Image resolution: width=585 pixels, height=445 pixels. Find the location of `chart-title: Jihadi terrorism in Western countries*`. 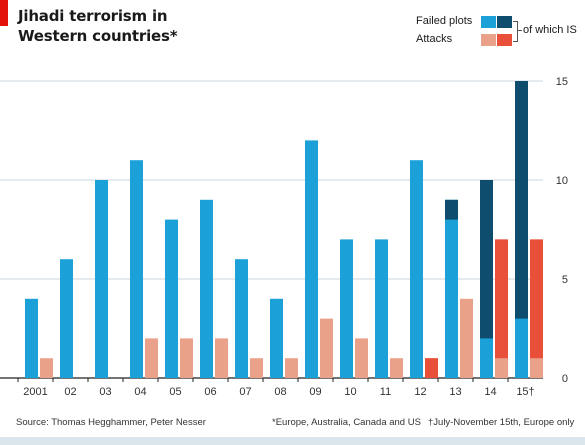

chart-title: Jihadi terrorism in Western countries* is located at coordinates (98, 26).